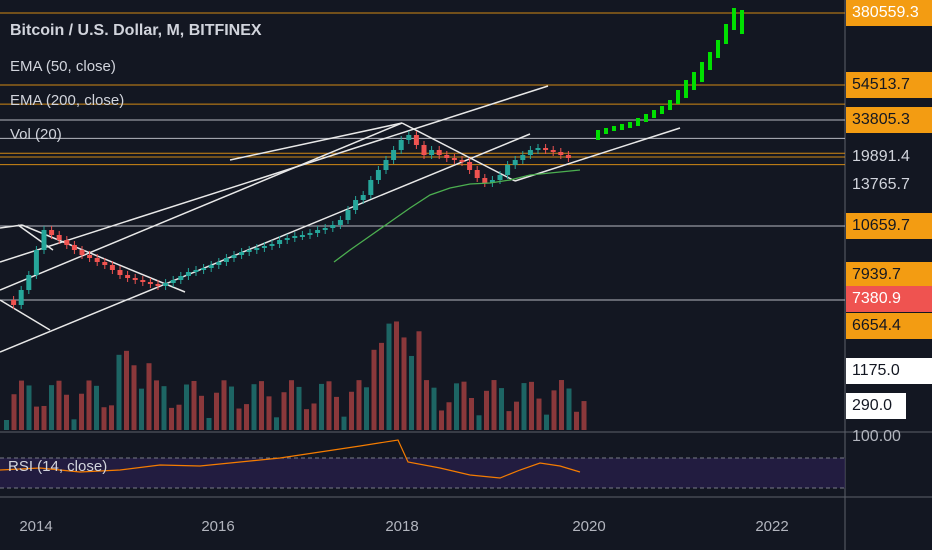  What do you see at coordinates (889, 157) in the screenshot?
I see `price-axis-label: 19891.4` at bounding box center [889, 157].